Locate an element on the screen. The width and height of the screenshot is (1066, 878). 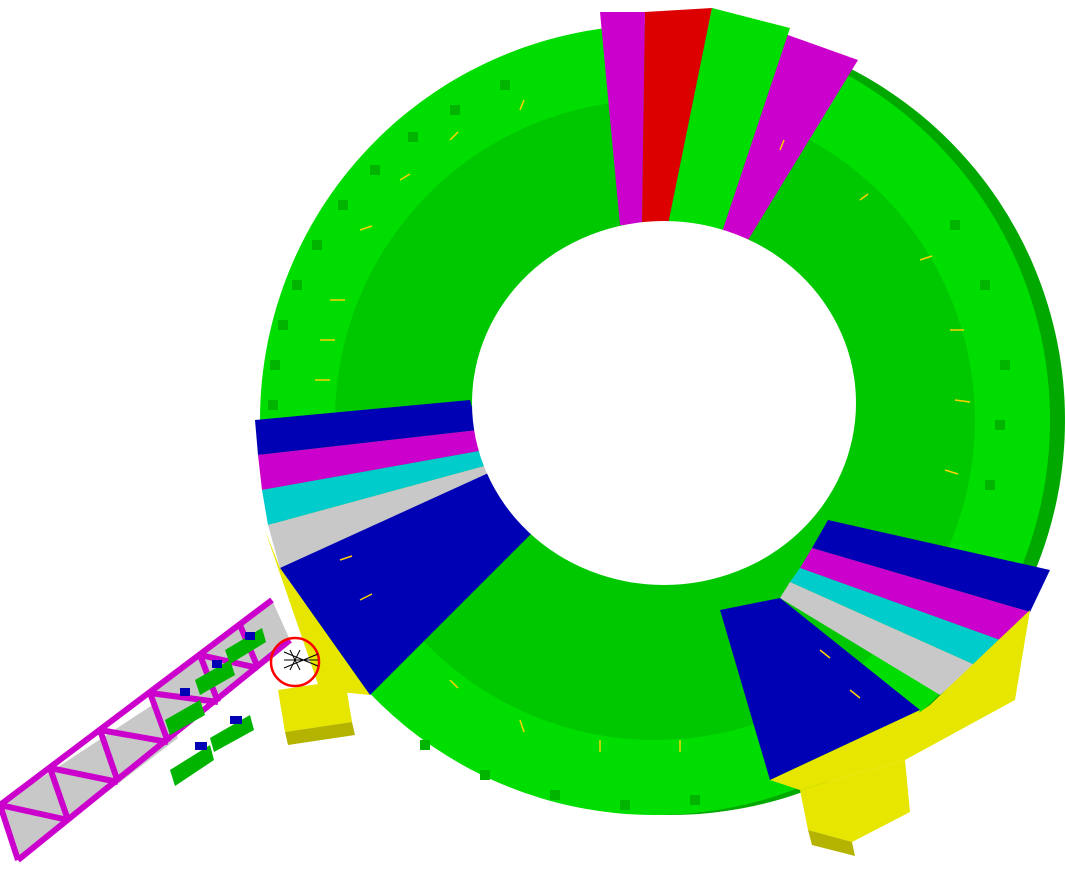
right-support-foot-side is located at coordinates (831, 843).